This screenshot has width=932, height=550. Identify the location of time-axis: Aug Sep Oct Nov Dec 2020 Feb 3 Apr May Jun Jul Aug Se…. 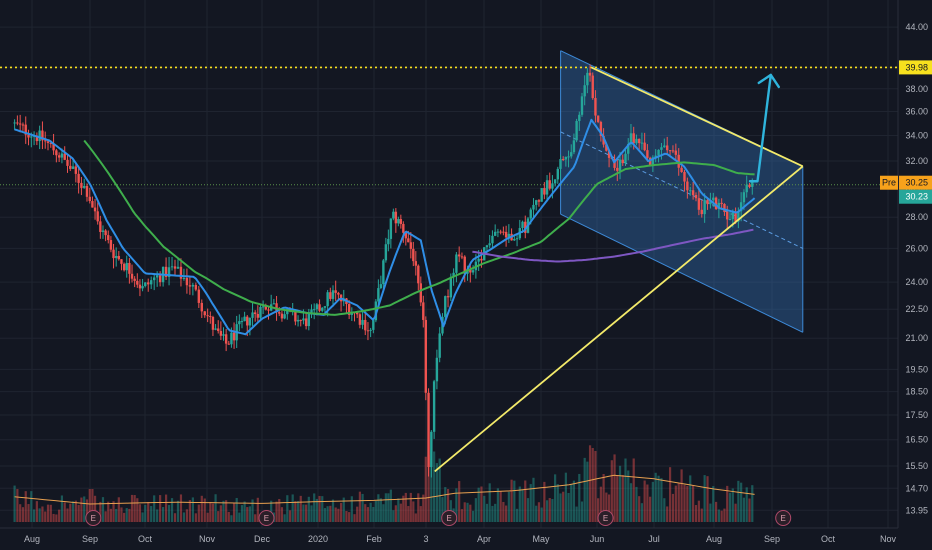
(460, 539).